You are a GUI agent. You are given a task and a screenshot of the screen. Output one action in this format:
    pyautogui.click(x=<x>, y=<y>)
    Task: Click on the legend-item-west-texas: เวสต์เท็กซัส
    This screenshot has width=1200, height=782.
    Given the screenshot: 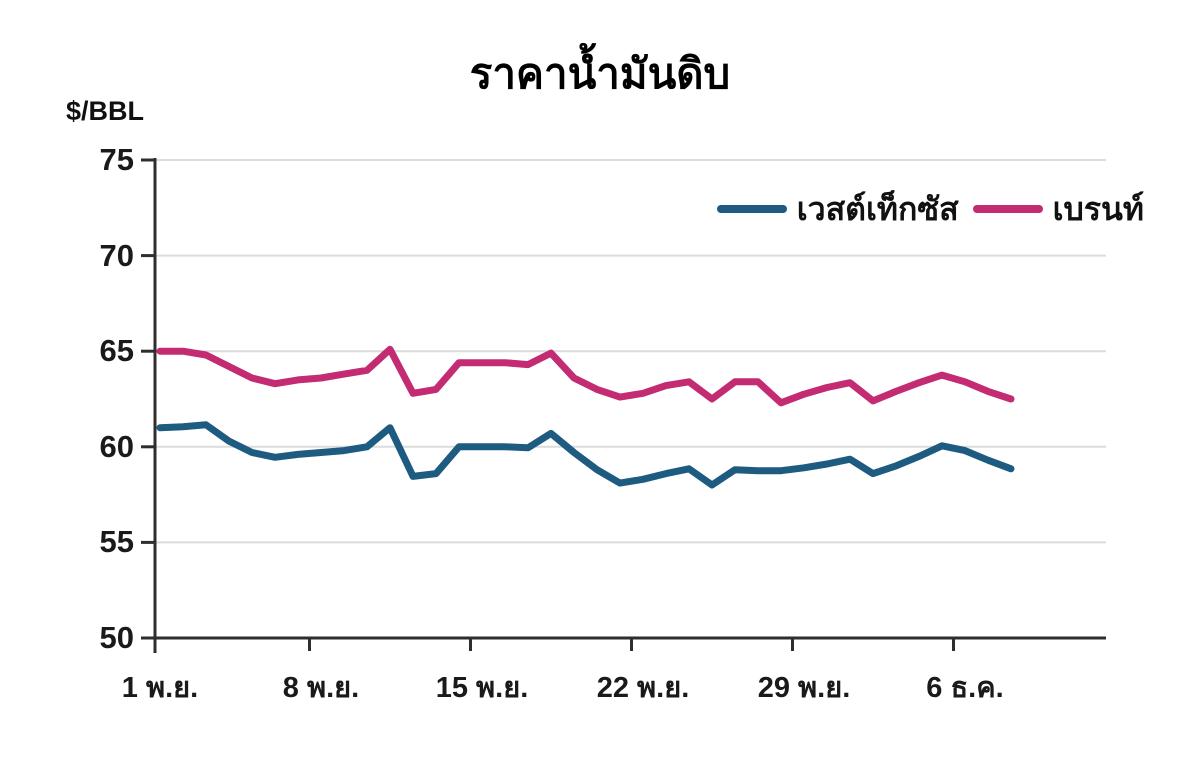 What is the action you would take?
    pyautogui.click(x=837, y=209)
    